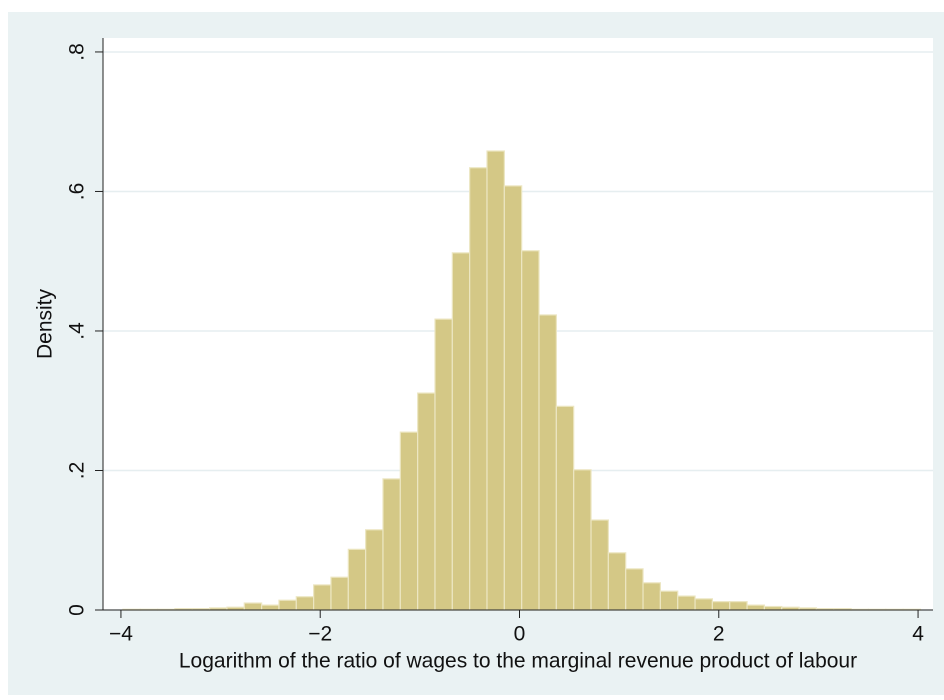  What do you see at coordinates (77, 471) in the screenshot?
I see `y-tick-label: .2` at bounding box center [77, 471].